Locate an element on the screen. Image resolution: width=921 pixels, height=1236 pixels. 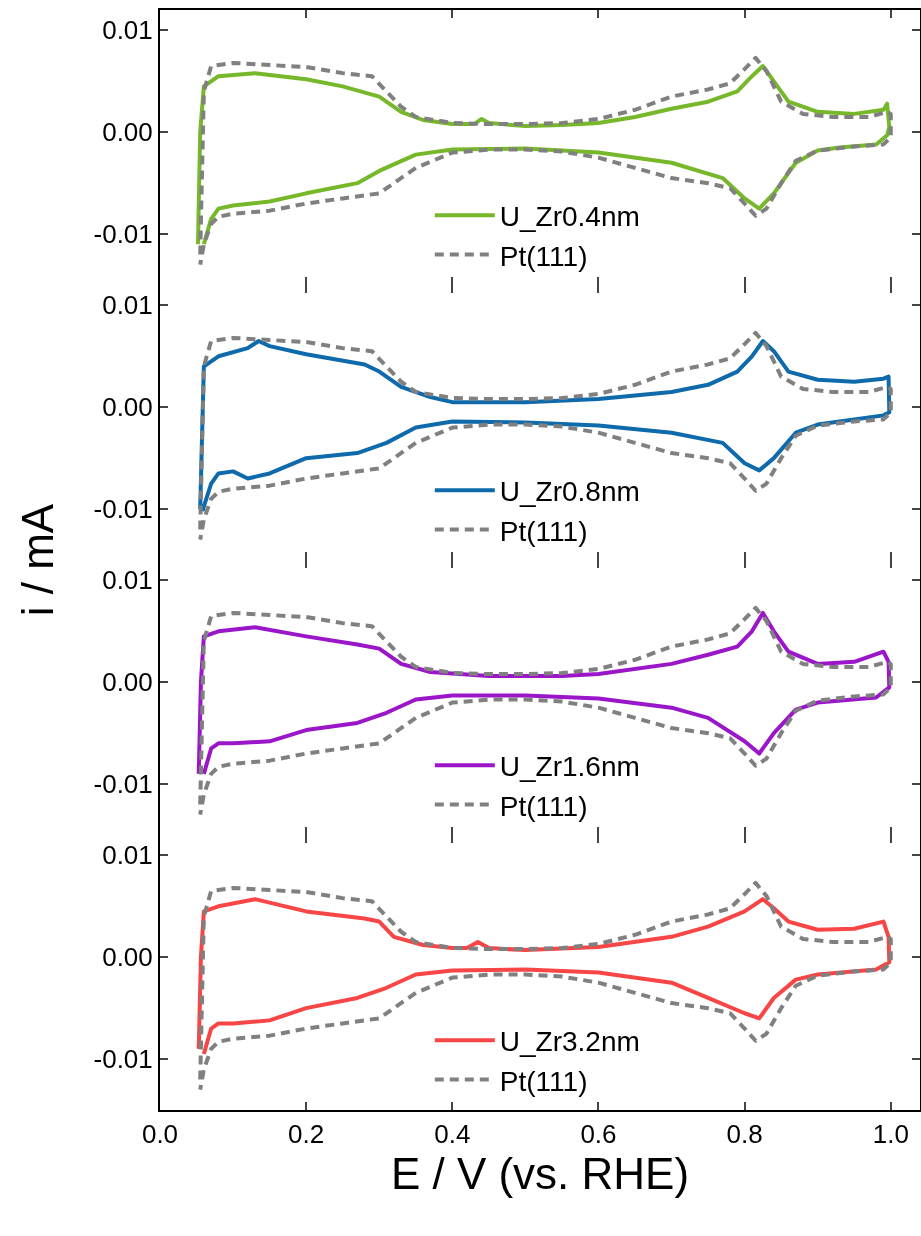
y-axis-title: i / mA is located at coordinates (37, 560).